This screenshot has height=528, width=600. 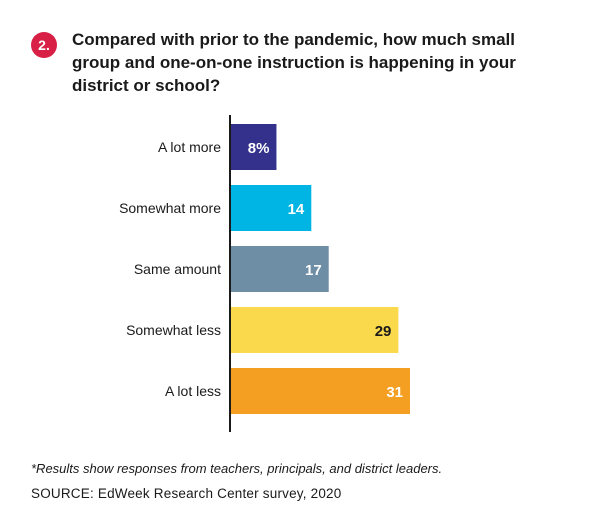 What do you see at coordinates (177, 269) in the screenshot?
I see `category-label: Same amount` at bounding box center [177, 269].